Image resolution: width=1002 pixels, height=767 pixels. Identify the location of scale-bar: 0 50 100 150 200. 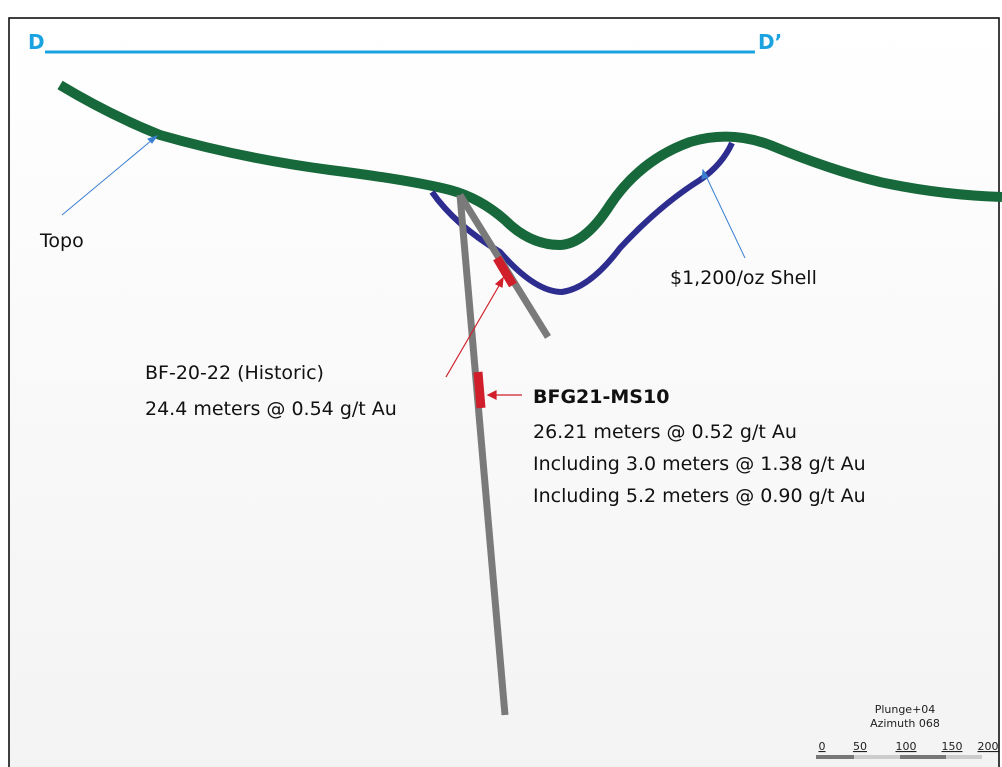
(907, 749).